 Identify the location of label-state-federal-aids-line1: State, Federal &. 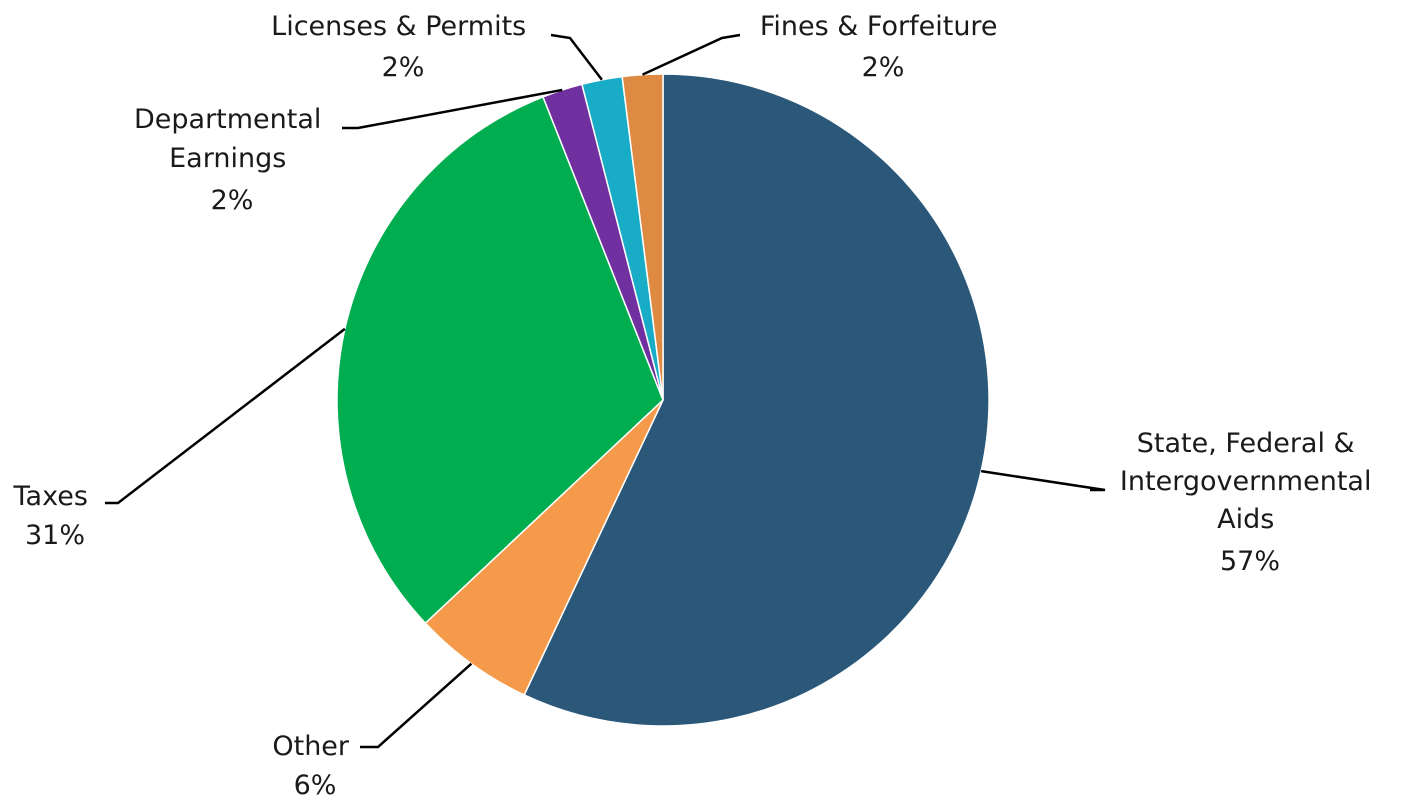
(1246, 443).